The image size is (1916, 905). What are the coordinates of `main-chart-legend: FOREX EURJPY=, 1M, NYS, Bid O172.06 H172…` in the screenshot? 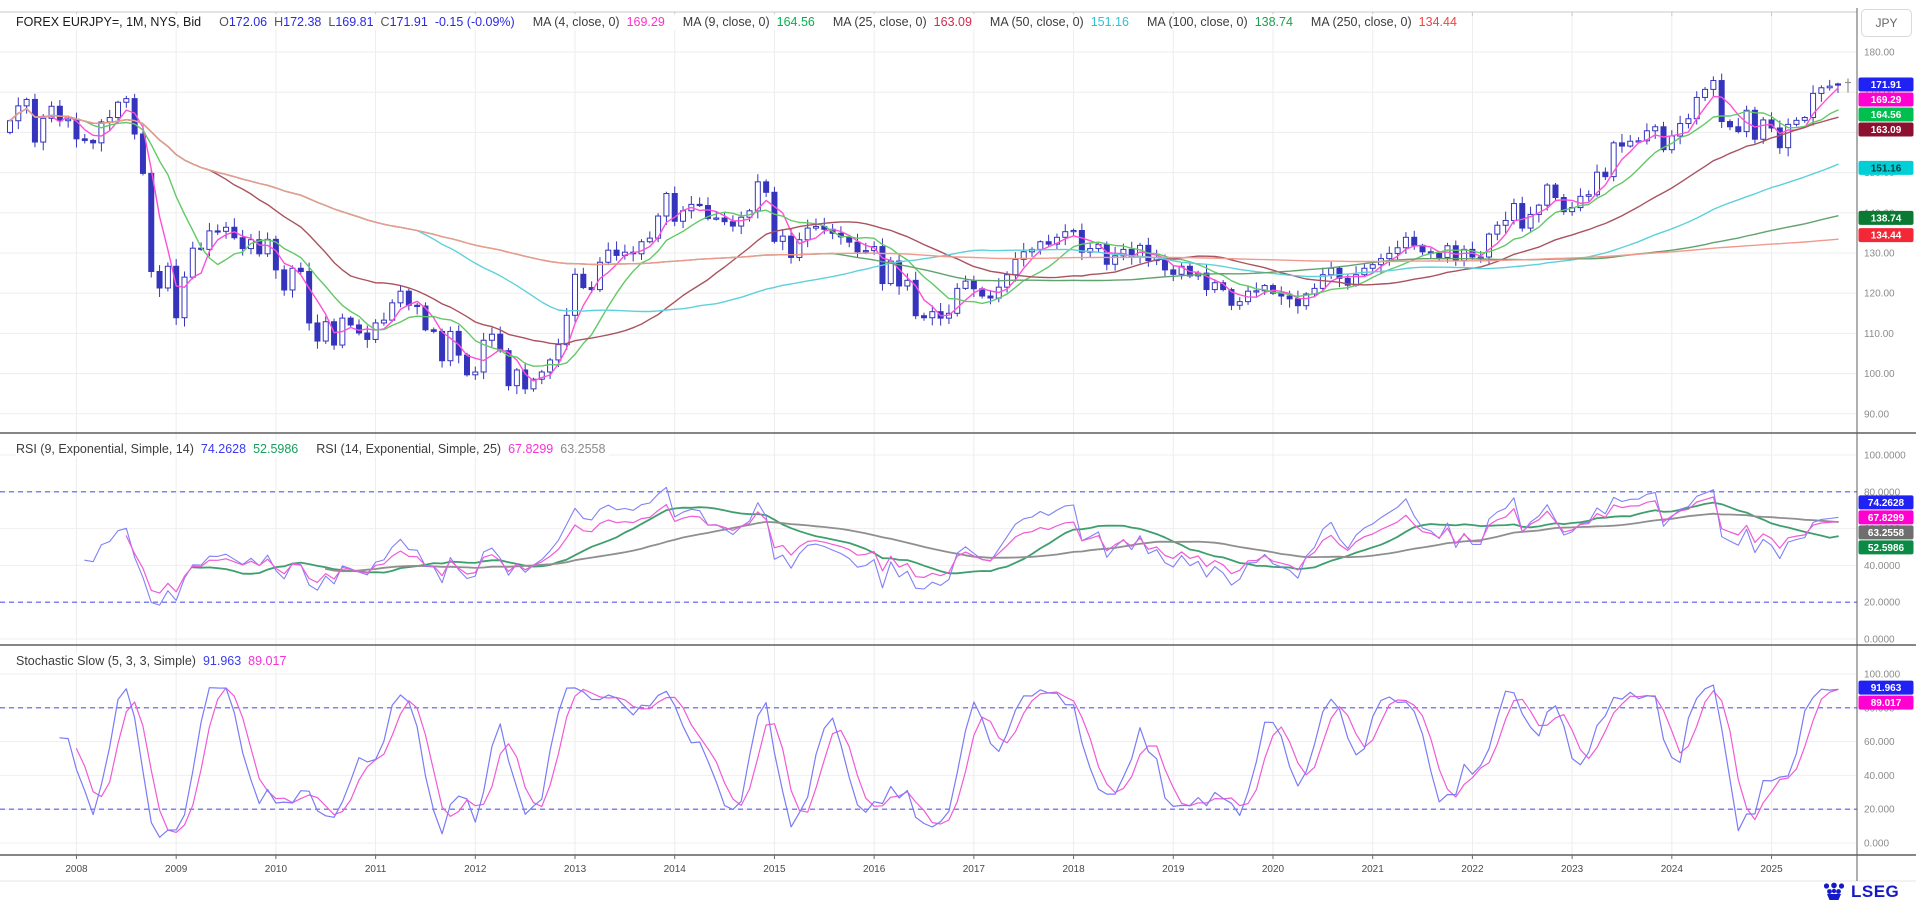 It's located at (738, 22).